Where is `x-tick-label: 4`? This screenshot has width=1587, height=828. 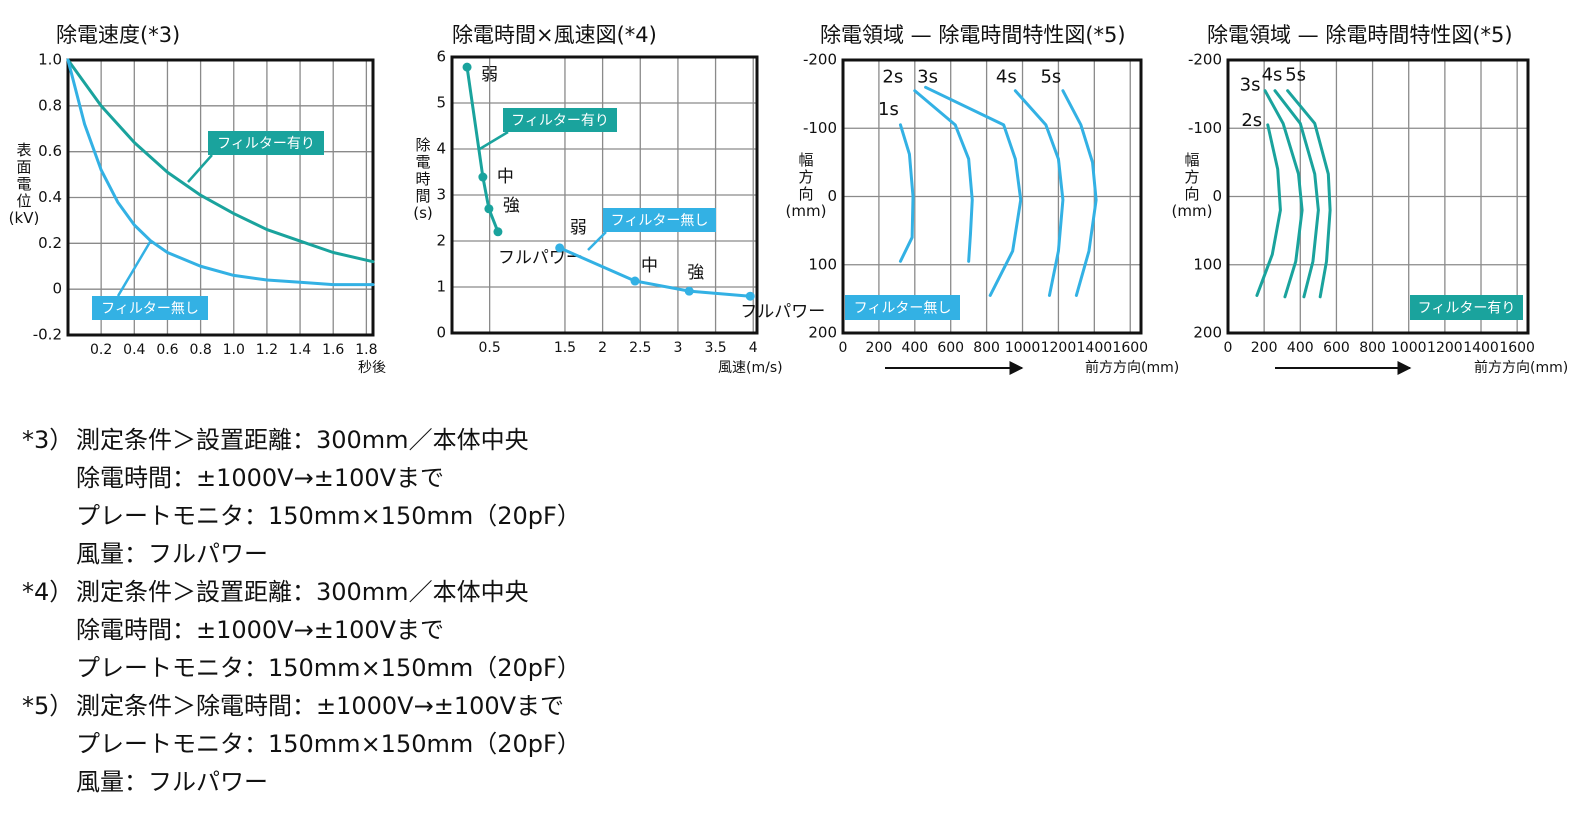 x-tick-label: 4 is located at coordinates (753, 348).